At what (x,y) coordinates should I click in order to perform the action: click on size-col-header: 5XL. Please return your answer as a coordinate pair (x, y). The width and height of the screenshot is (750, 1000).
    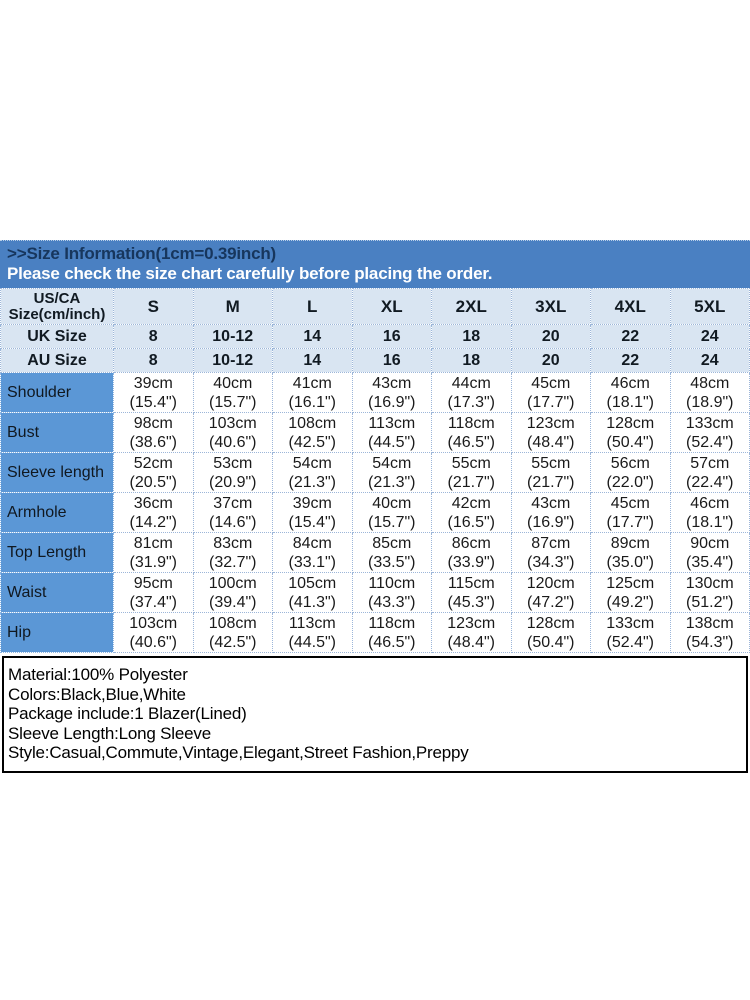
    Looking at the image, I should click on (709, 306).